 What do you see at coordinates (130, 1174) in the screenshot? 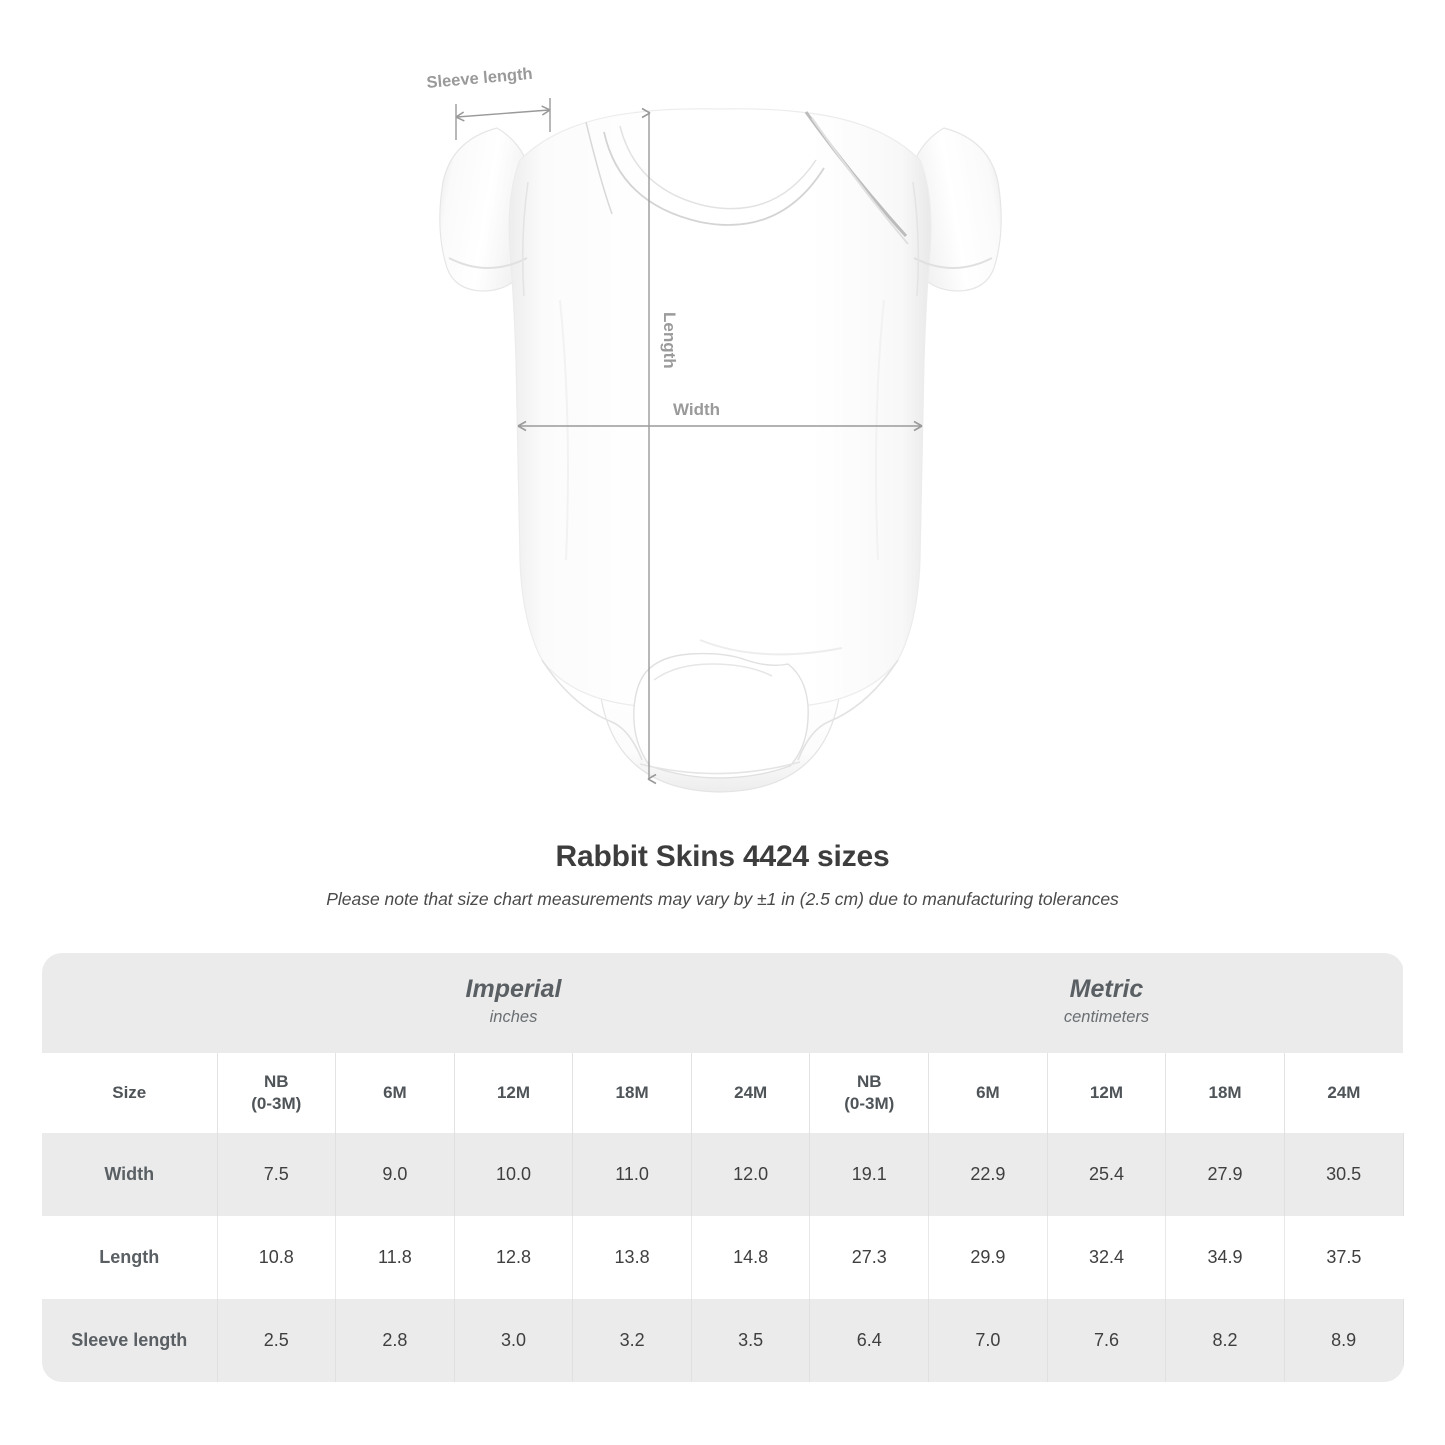
I see `row-label-width: Width` at bounding box center [130, 1174].